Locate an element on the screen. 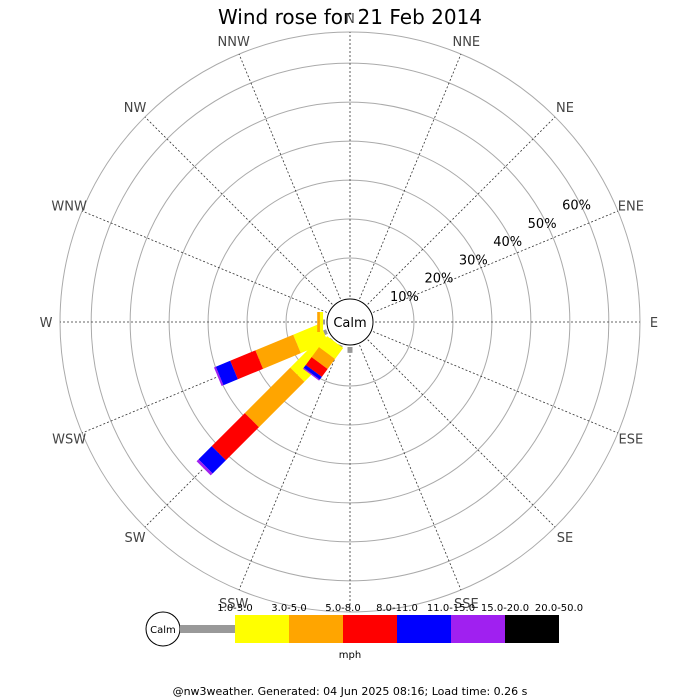  ring-label-4: 40% is located at coordinates (507, 242).